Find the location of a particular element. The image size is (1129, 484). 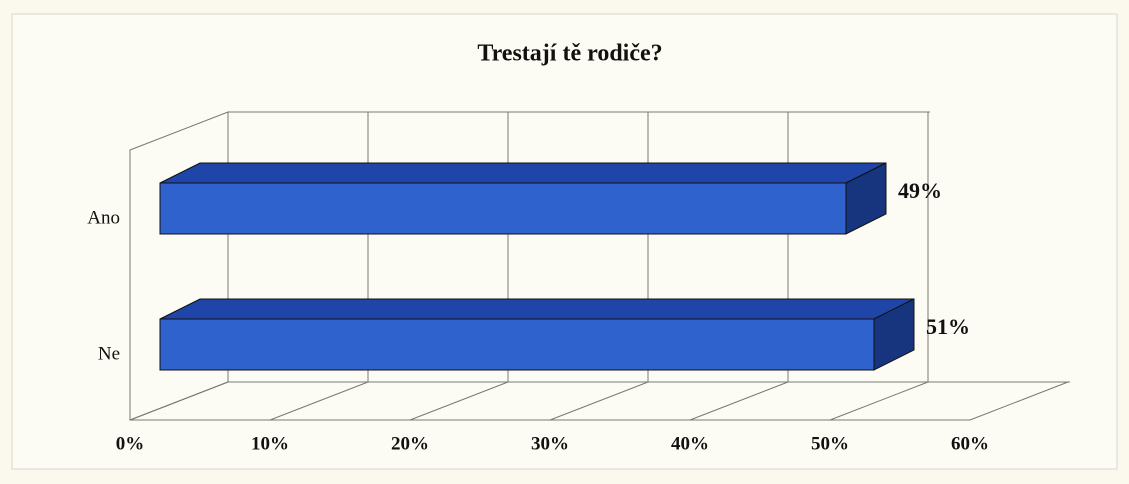

x-tick-label: 40% is located at coordinates (690, 443).